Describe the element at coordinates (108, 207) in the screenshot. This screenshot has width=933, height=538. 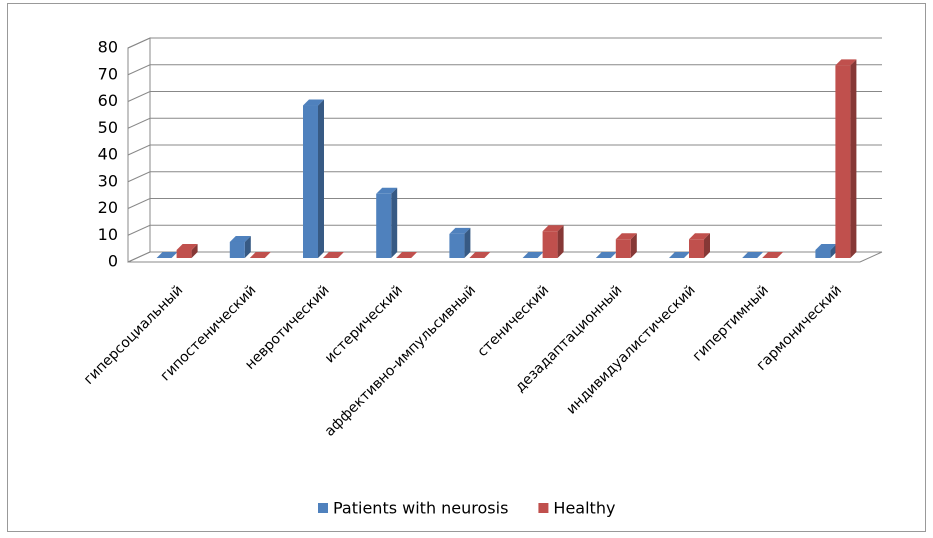
I see `y-tick-label: 20` at that location.